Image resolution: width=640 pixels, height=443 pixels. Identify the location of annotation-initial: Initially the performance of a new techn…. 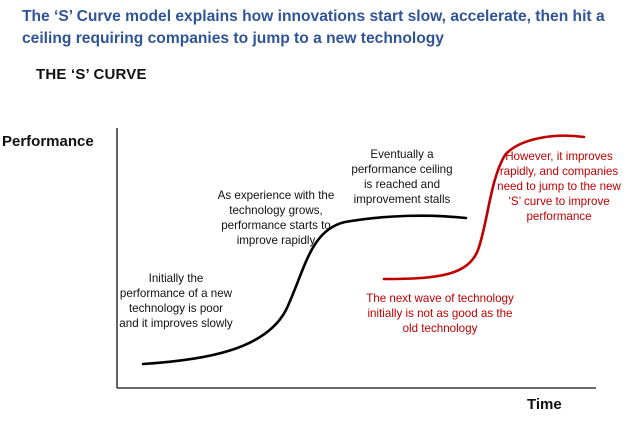
(176, 301).